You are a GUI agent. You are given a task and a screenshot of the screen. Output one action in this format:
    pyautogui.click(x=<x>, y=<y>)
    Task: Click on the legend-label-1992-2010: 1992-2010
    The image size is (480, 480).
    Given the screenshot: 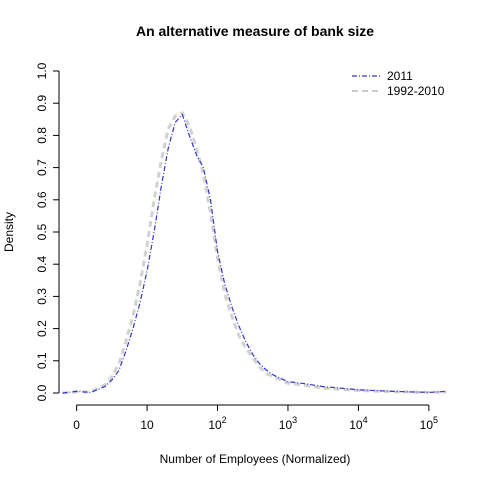 What is the action you would take?
    pyautogui.click(x=416, y=91)
    